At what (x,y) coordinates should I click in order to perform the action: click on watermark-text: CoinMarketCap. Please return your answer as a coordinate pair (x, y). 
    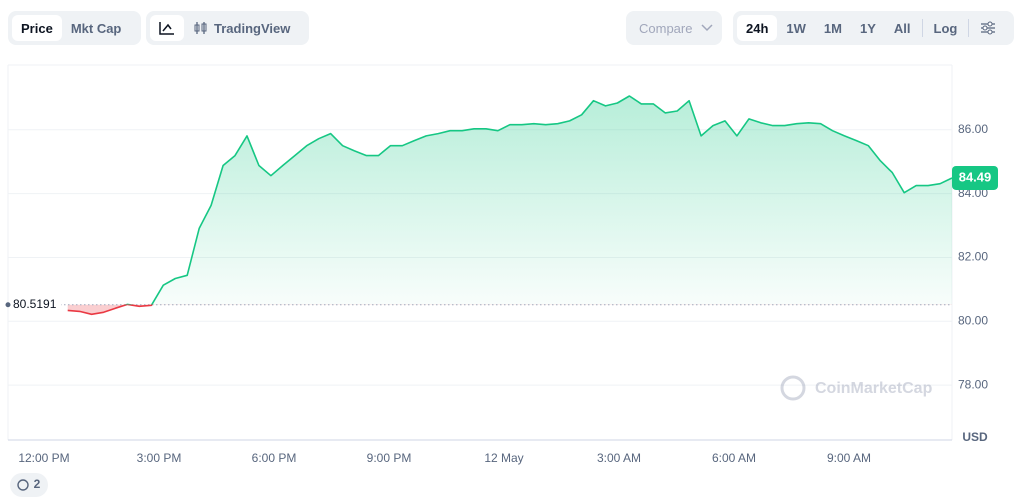
    Looking at the image, I should click on (874, 388).